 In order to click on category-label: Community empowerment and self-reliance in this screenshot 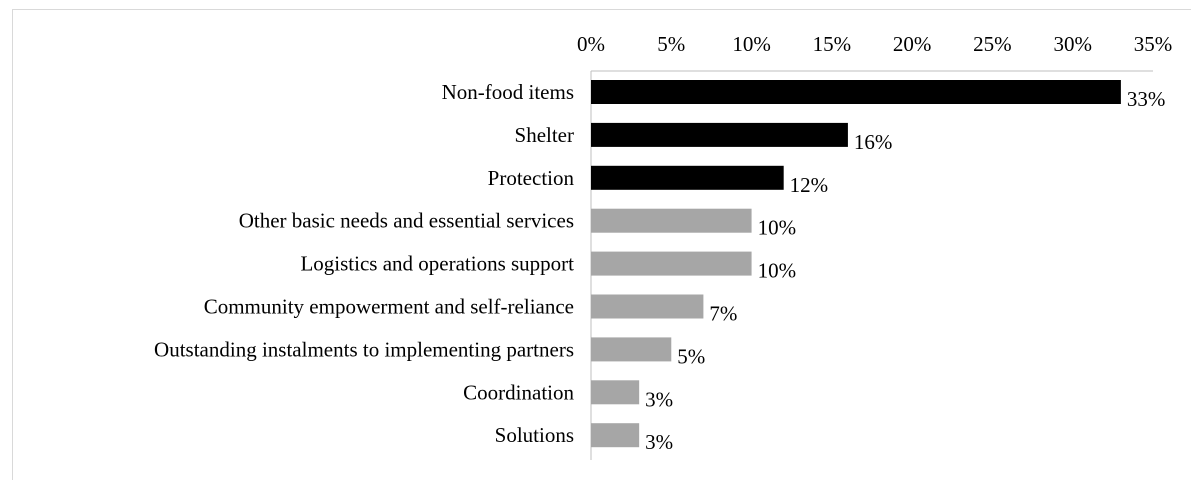, I will do `click(389, 307)`.